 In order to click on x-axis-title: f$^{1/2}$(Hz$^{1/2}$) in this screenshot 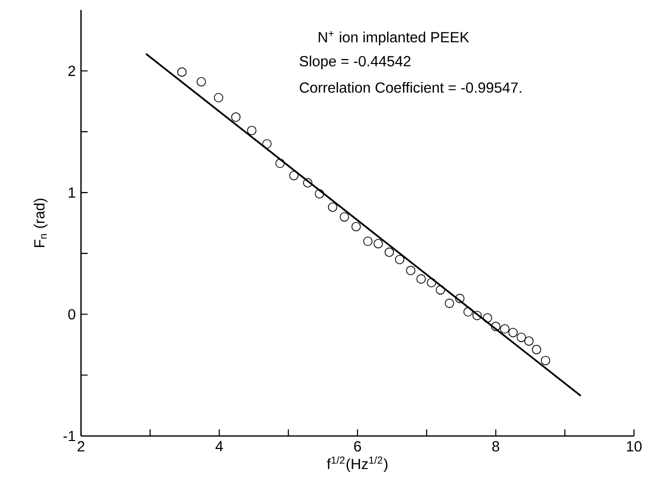, I will do `click(357, 464)`.